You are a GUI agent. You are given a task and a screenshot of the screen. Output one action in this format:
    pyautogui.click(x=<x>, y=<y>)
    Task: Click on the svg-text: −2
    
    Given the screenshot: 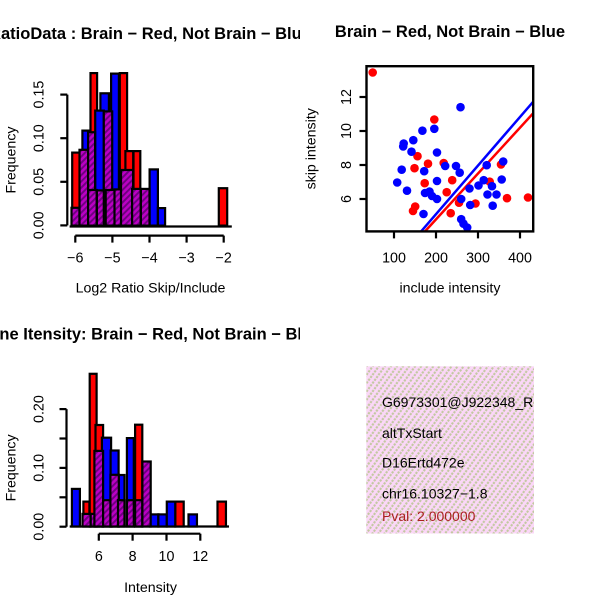 What is the action you would take?
    pyautogui.click(x=224, y=259)
    